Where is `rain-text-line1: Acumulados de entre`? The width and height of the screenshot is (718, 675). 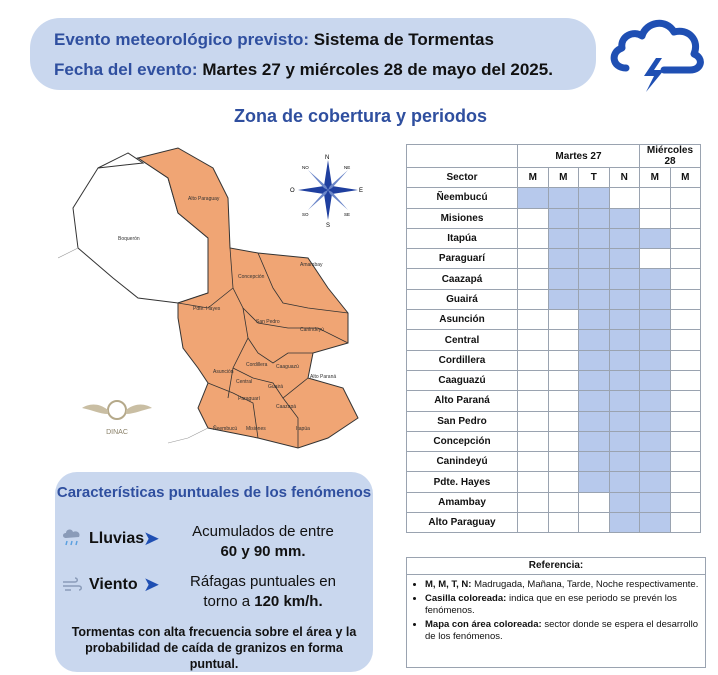 rain-text-line1: Acumulados de entre is located at coordinates (263, 531).